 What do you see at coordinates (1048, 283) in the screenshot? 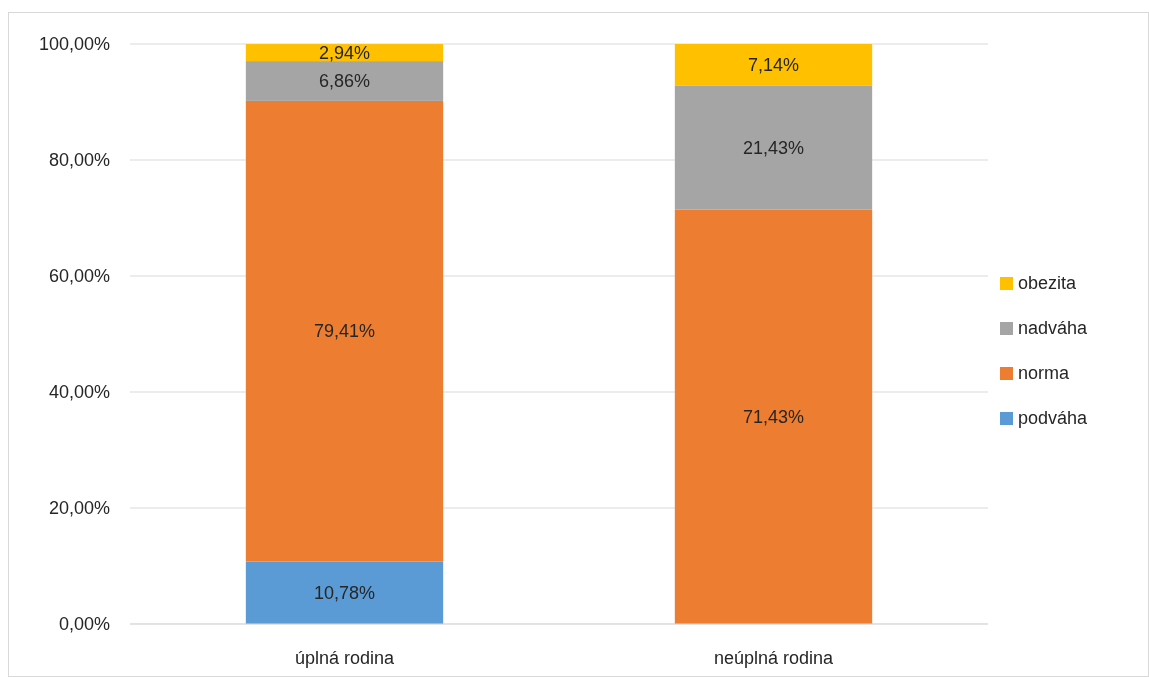
I see `legend-label: obezita` at bounding box center [1048, 283].